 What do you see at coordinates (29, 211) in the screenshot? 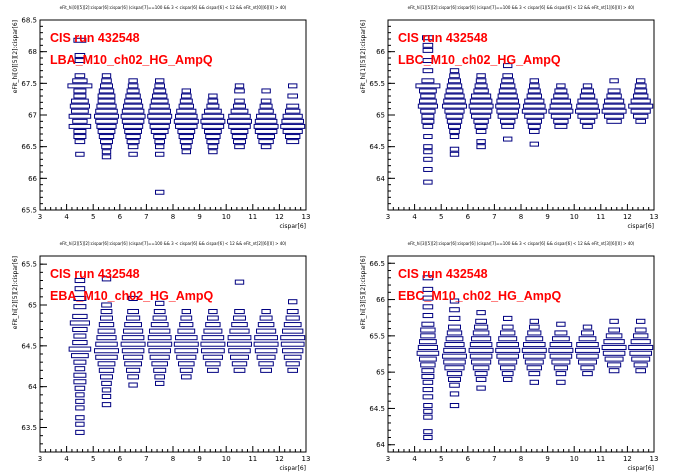
I see `y-tick-label: 65.5` at bounding box center [29, 211].